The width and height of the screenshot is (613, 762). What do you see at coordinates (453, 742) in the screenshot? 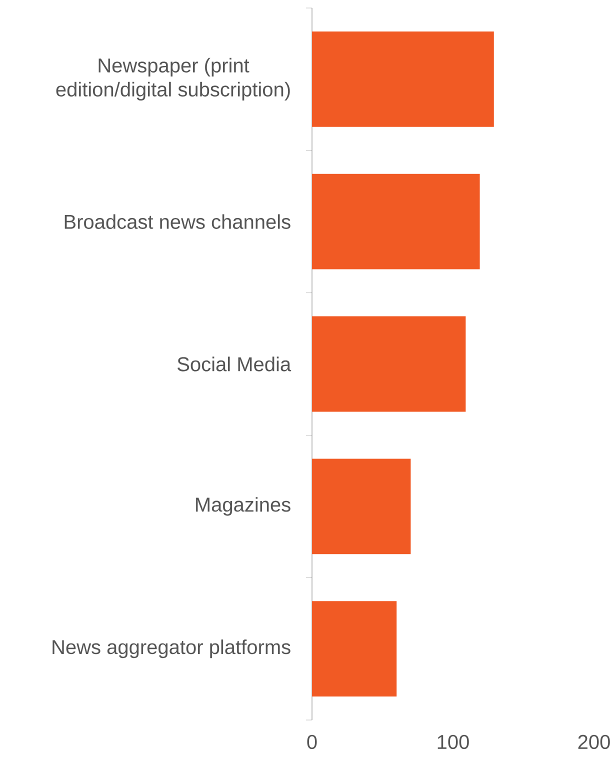
I see `x-tick-label: 100` at bounding box center [453, 742].